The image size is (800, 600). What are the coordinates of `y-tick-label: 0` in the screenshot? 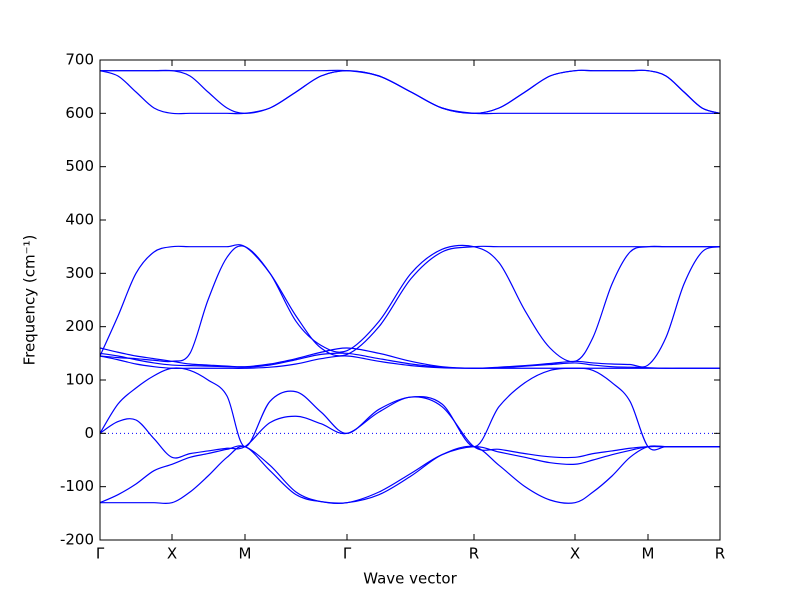 It's located at (89, 433).